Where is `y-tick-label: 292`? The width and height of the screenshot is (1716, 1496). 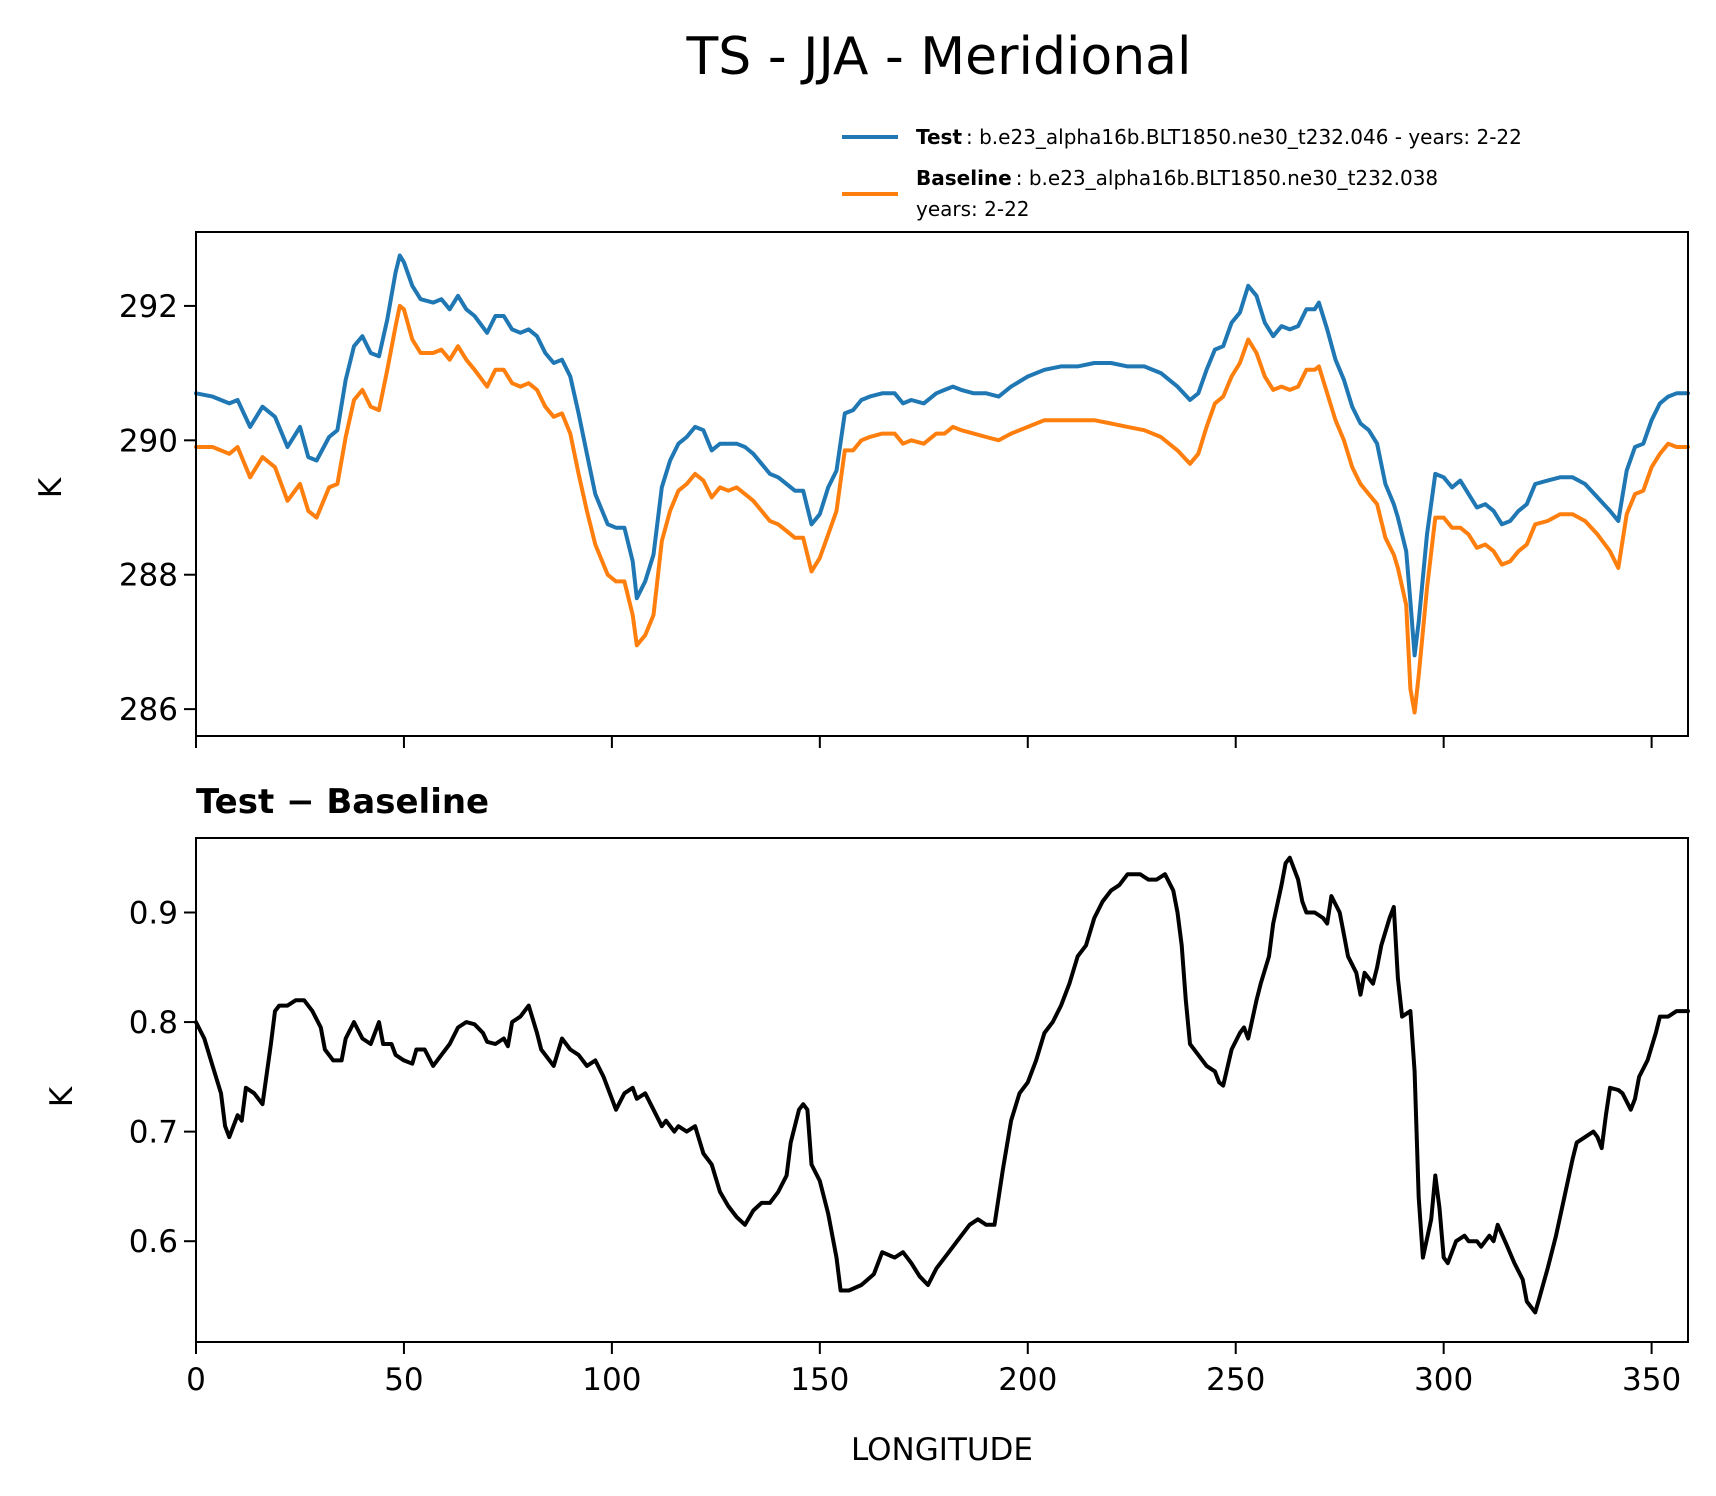 y-tick-label: 292 is located at coordinates (148, 307).